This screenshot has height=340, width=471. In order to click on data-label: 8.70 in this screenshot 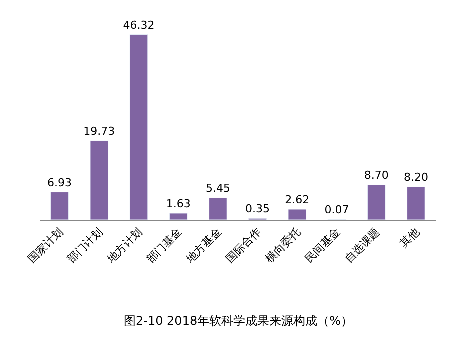, I will do `click(376, 175)`.